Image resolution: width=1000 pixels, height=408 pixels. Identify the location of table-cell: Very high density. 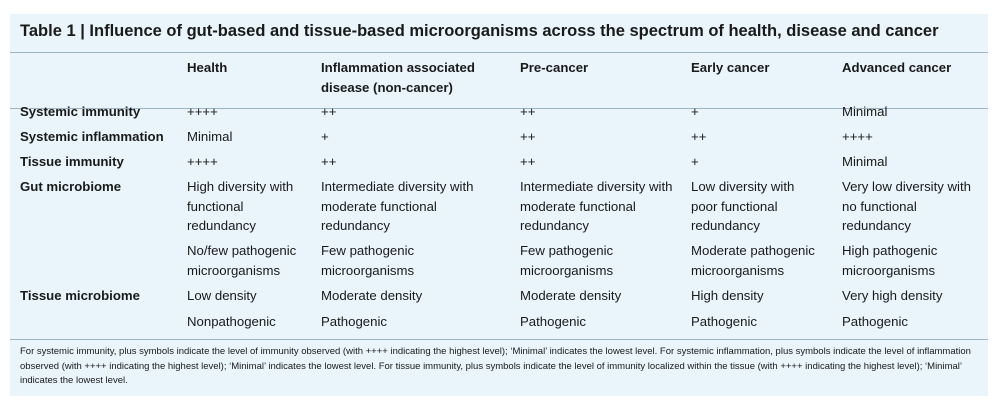
(892, 295).